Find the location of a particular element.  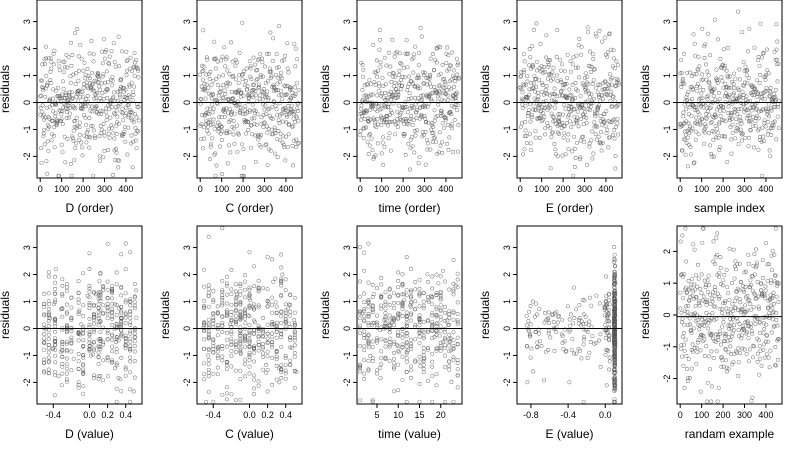

y-tick-label: 0 is located at coordinates (27, 328).